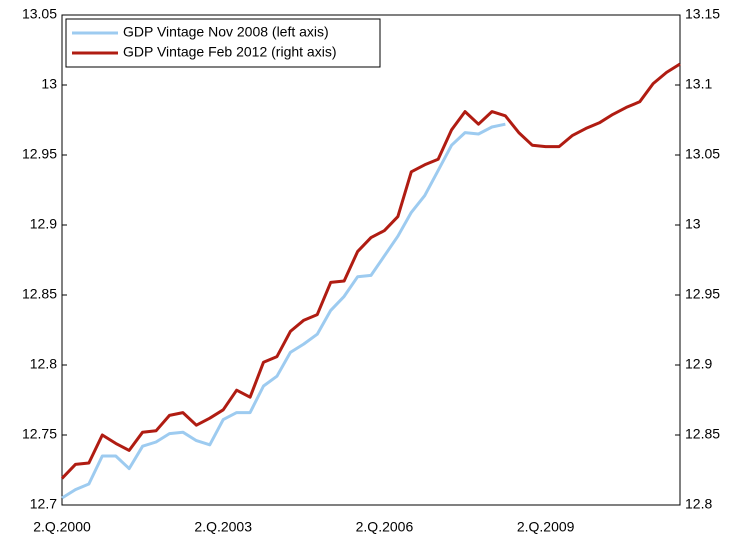 This screenshot has height=545, width=730. Describe the element at coordinates (693, 224) in the screenshot. I see `y2-tick-label: 13` at that location.